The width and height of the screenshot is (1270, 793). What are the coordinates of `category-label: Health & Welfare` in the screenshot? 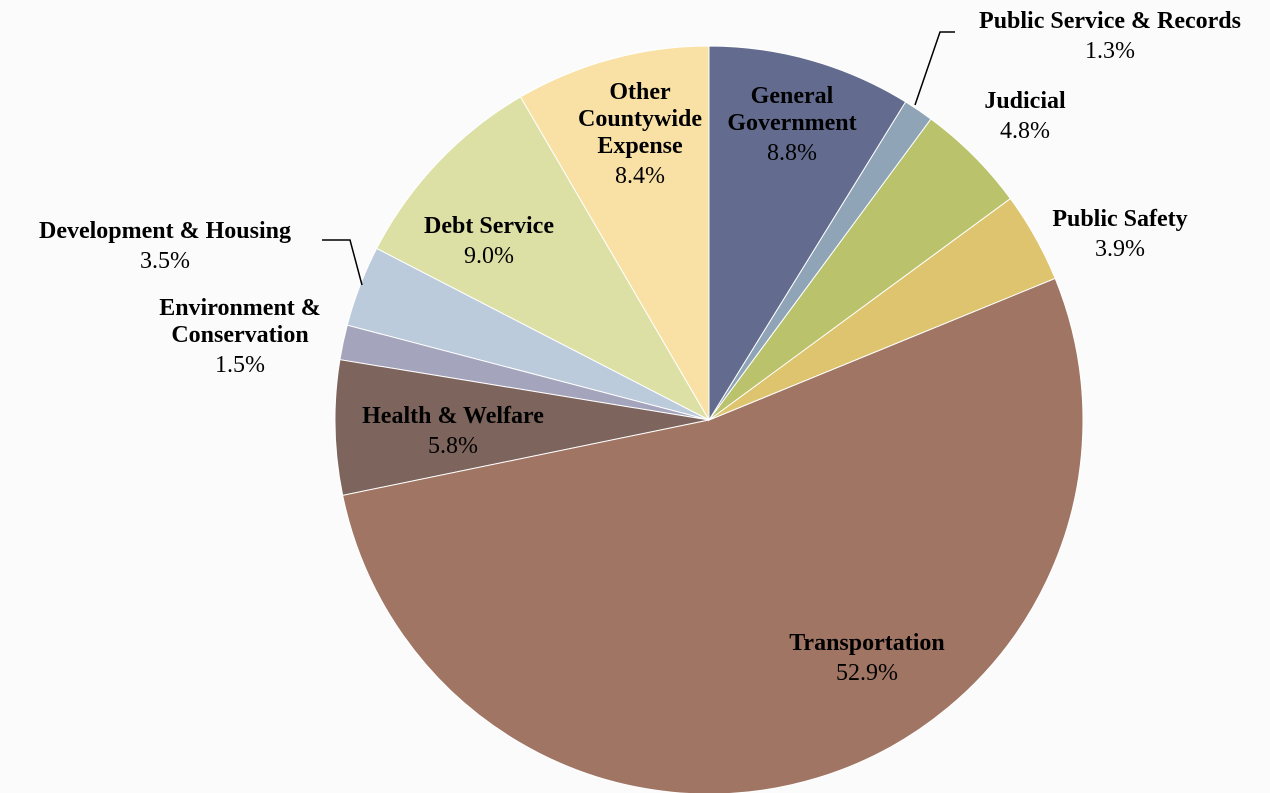 It's located at (453, 416).